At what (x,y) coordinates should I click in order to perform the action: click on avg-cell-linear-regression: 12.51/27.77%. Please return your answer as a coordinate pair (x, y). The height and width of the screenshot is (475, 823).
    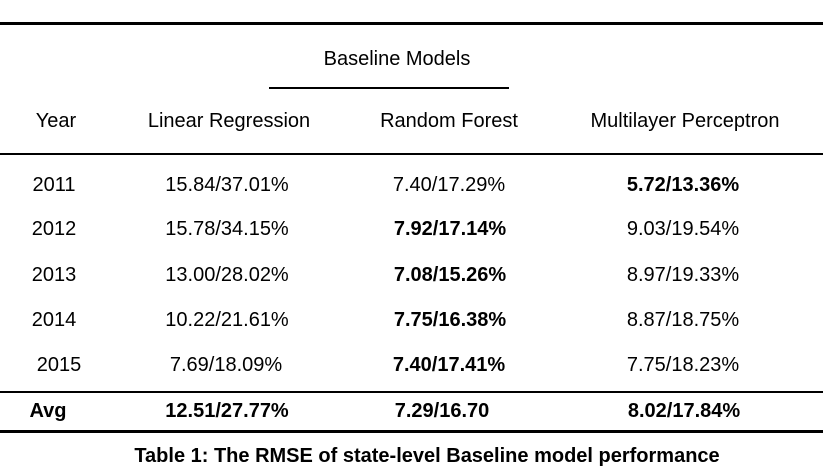
    Looking at the image, I should click on (227, 411).